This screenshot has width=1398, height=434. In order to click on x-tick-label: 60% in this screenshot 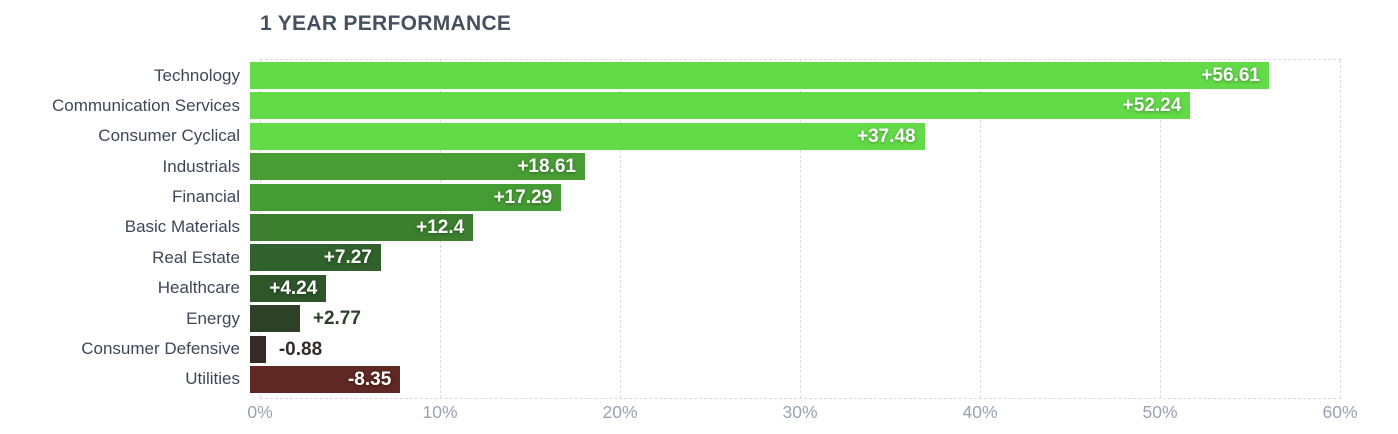, I will do `click(1340, 412)`.